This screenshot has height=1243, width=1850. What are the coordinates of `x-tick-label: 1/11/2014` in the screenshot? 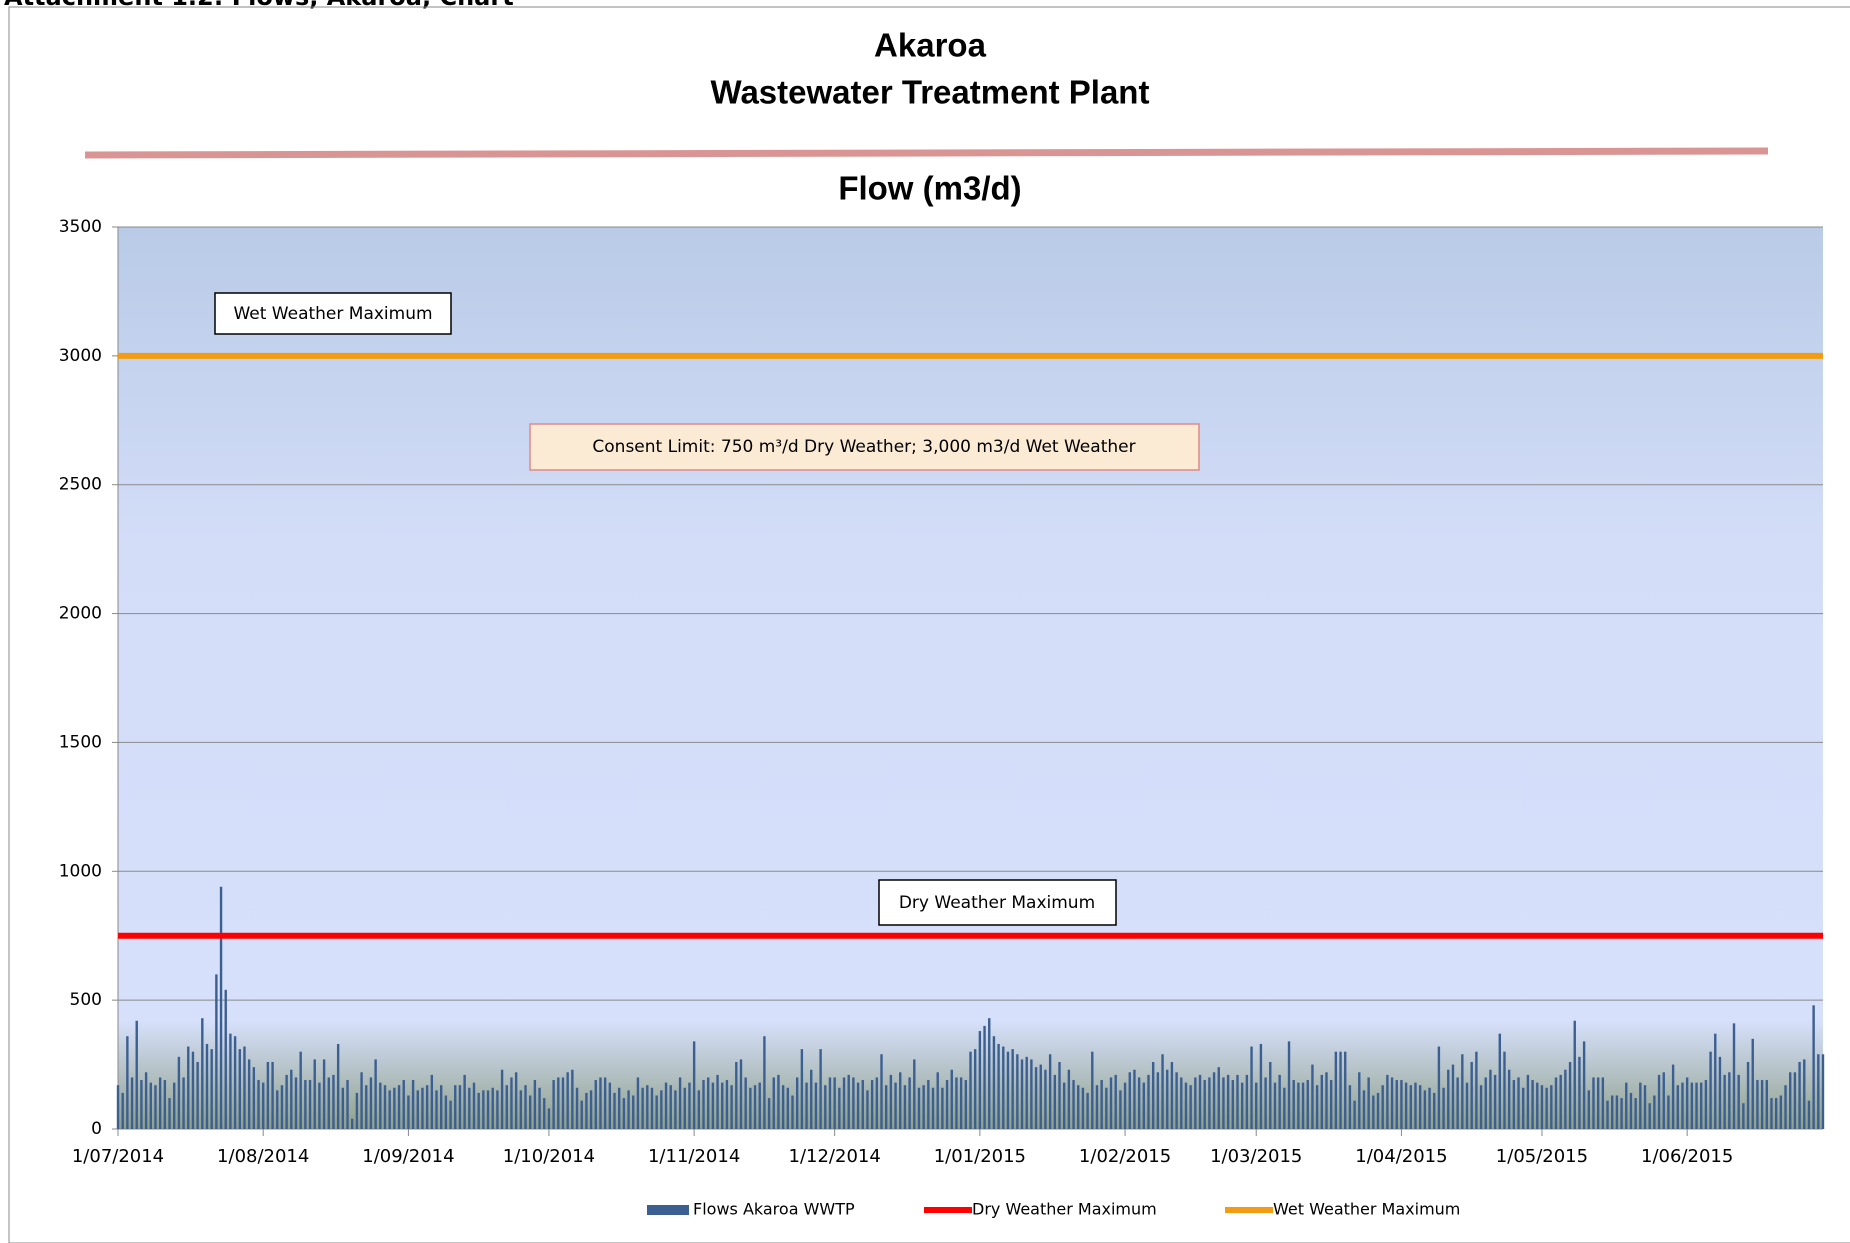 It's located at (694, 1156).